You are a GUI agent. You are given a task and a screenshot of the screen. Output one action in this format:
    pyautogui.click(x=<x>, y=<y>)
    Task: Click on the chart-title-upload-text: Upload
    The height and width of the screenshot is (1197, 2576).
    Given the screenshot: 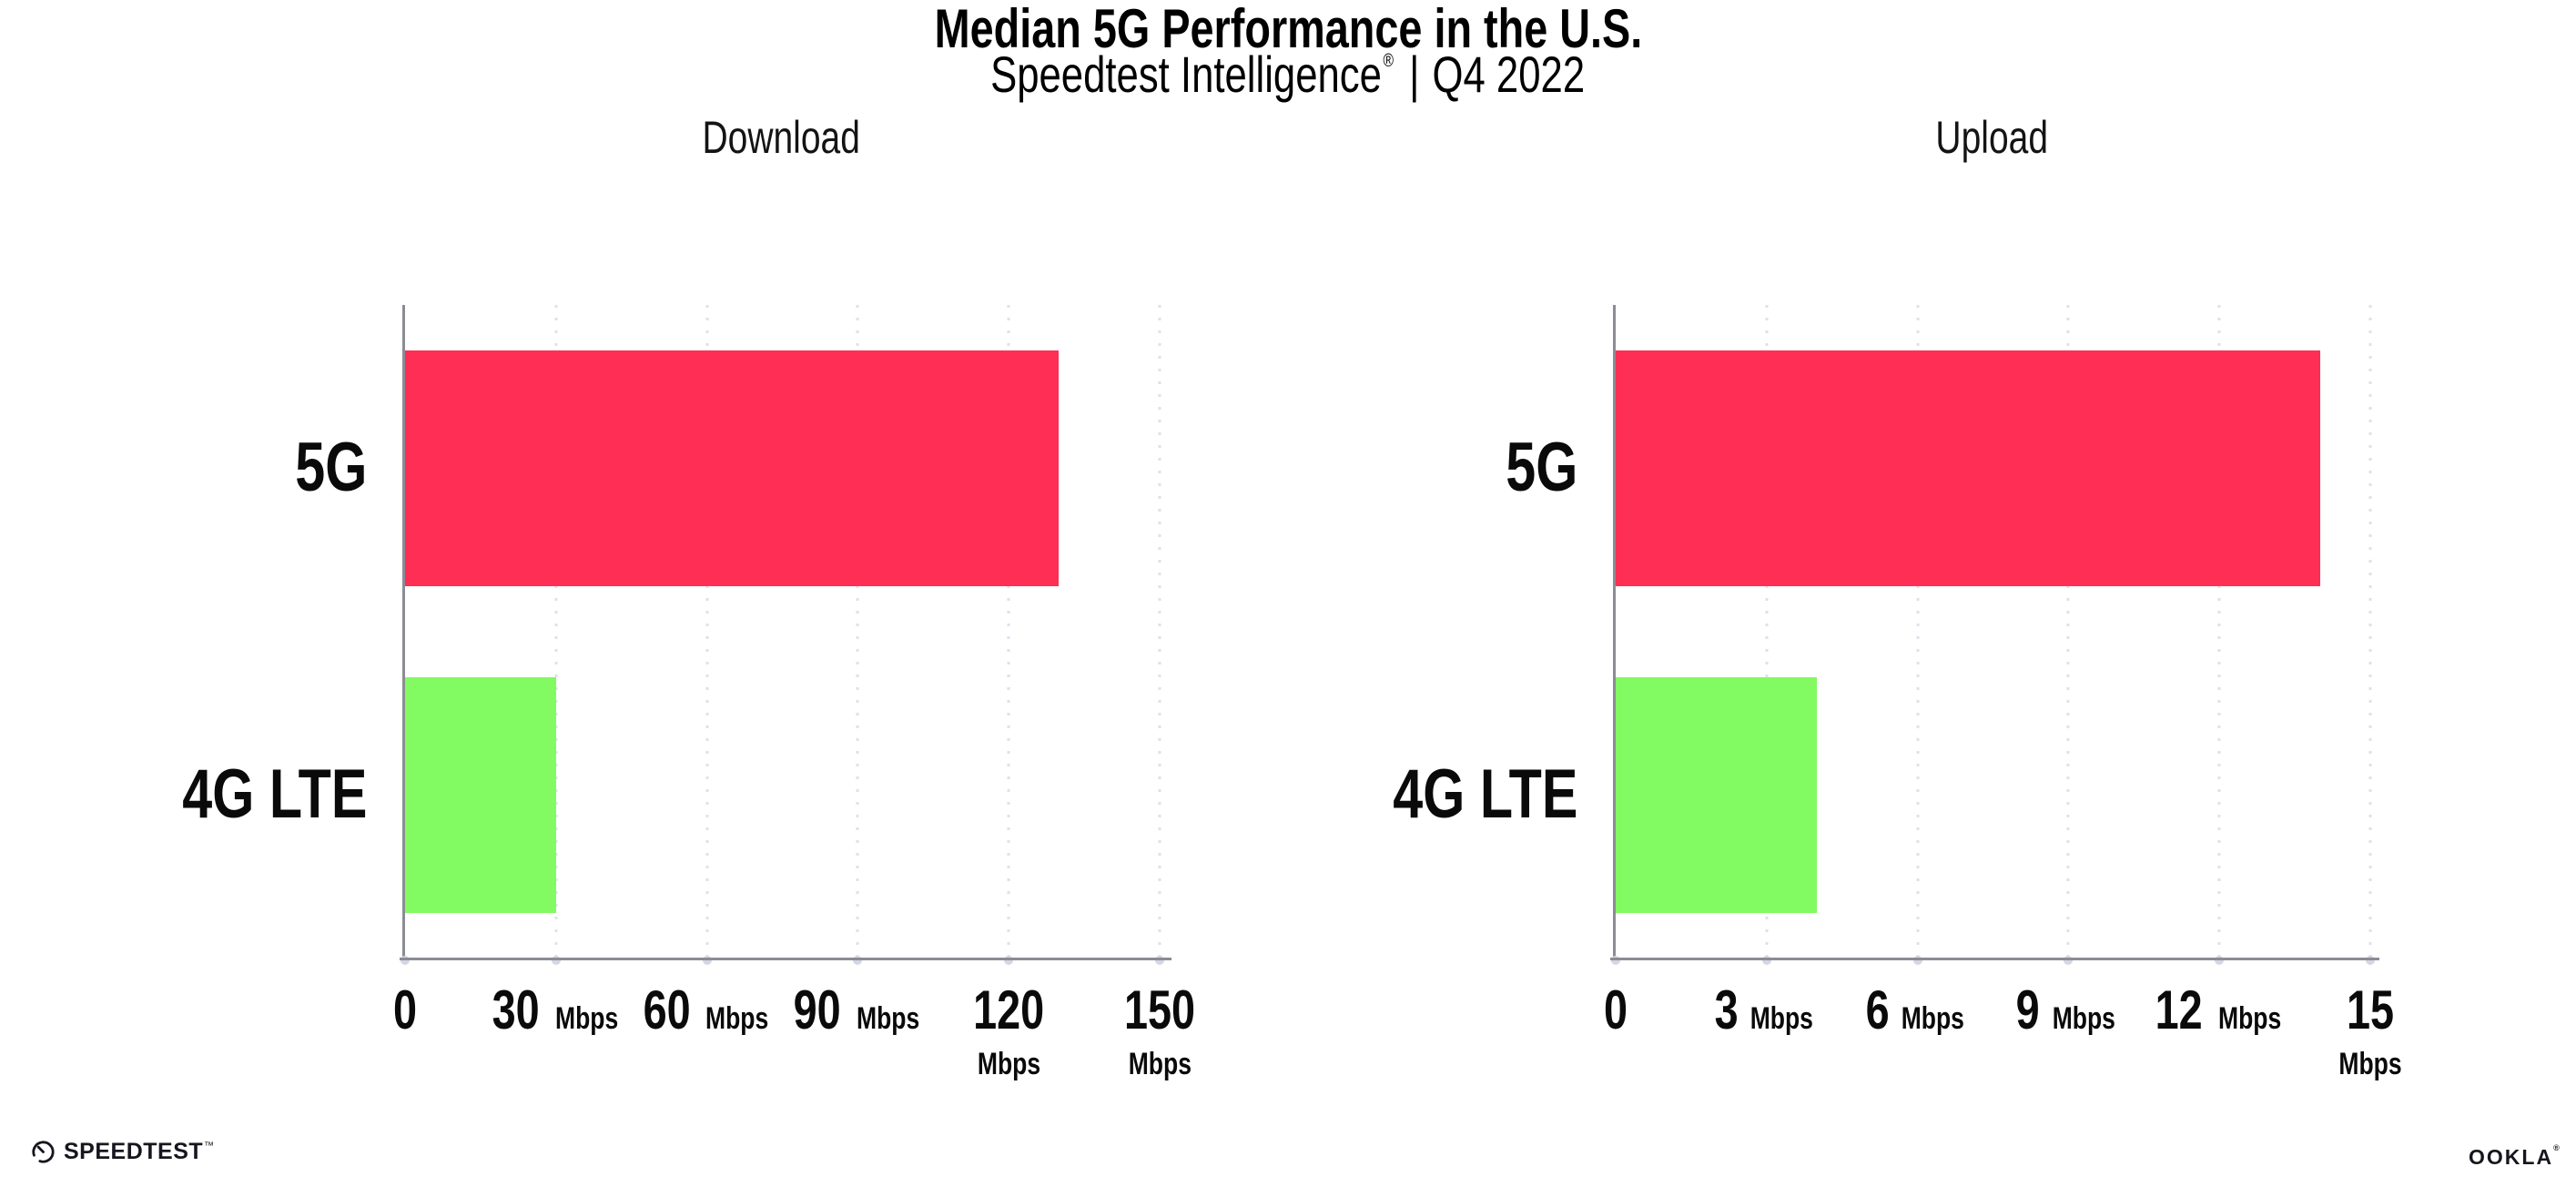 What is the action you would take?
    pyautogui.click(x=1991, y=138)
    